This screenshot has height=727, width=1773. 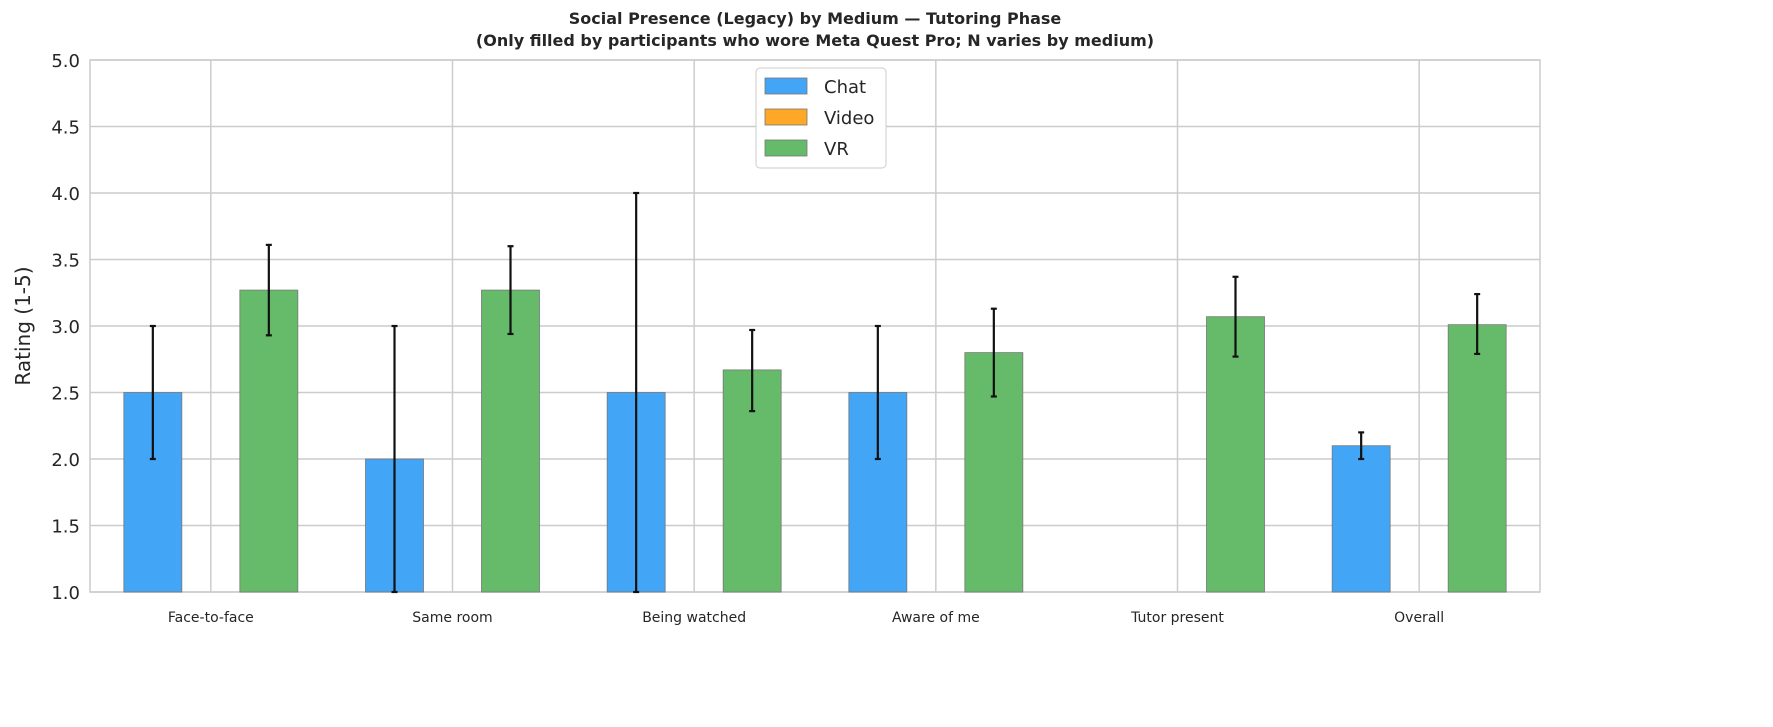 What do you see at coordinates (65, 394) in the screenshot?
I see `y-tick-label: 2.5` at bounding box center [65, 394].